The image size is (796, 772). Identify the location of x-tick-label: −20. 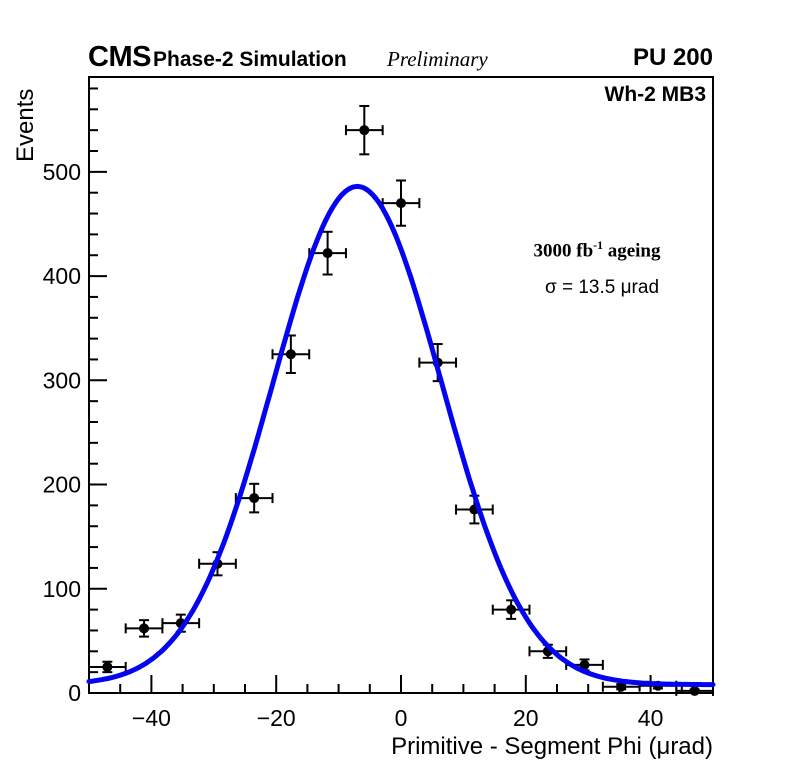
(276, 718).